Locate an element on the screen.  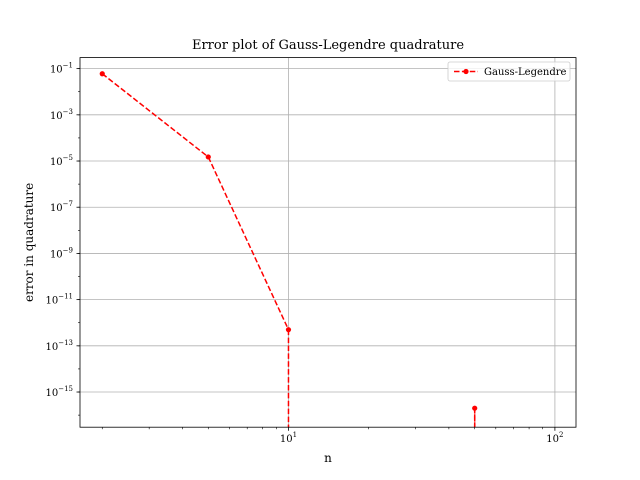
y-tick-label: 10⁻¹¹ is located at coordinates (59, 300).